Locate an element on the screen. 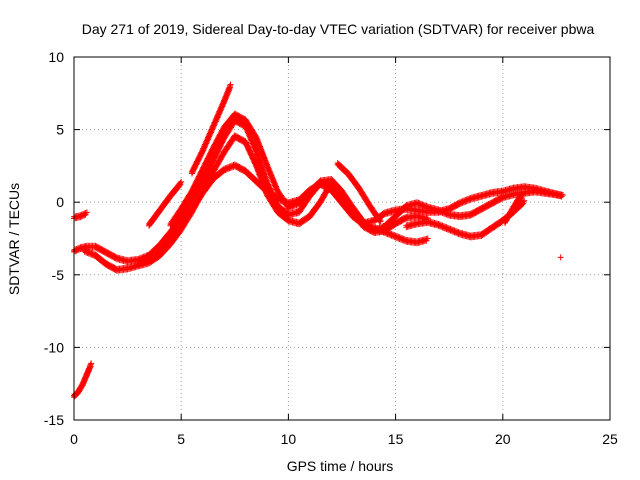 This screenshot has height=480, width=640. x-tick-label: 15 is located at coordinates (396, 439).